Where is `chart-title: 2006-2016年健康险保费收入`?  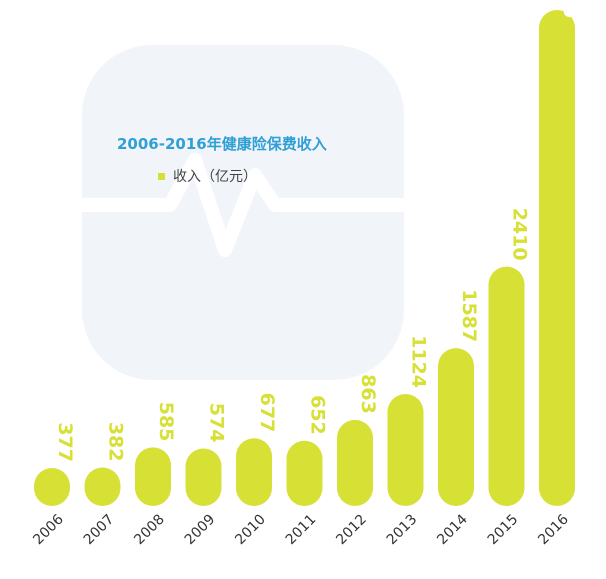
chart-title: 2006-2016年健康险保费收入 is located at coordinates (222, 144).